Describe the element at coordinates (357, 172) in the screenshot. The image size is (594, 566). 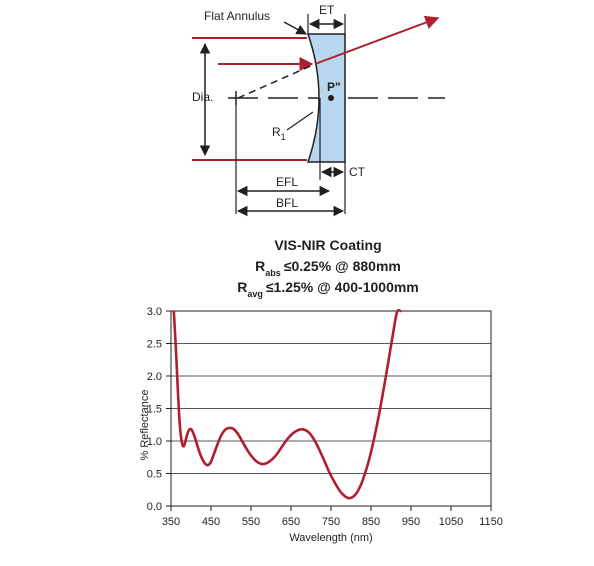
I see `ct-label: CT` at that location.